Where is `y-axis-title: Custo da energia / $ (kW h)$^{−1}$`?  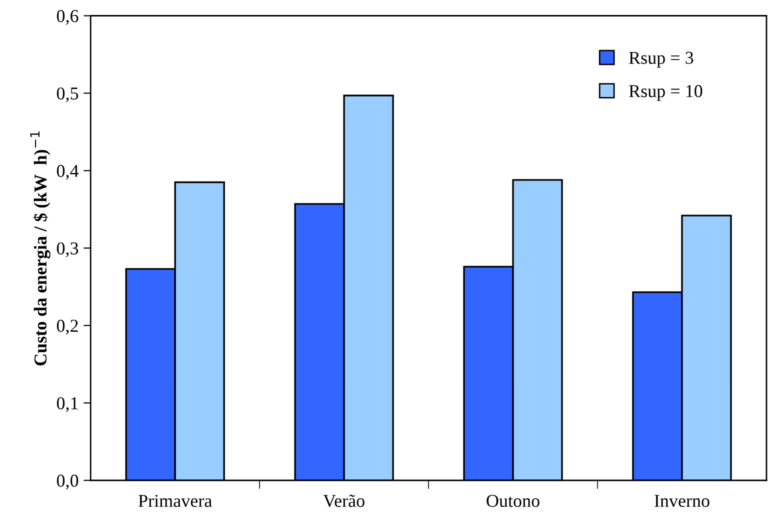 y-axis-title: Custo da energia / $ (kW h)$^{−1}$ is located at coordinates (40, 249).